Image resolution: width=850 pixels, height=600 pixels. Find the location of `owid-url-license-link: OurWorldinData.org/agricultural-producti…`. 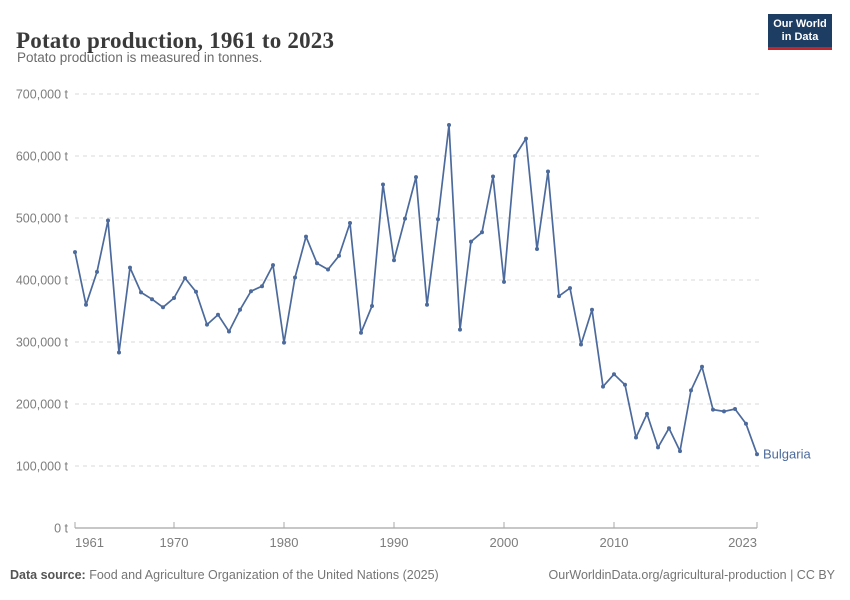

owid-url-license-link: OurWorldinData.org/agricultural-producti… is located at coordinates (691, 575).